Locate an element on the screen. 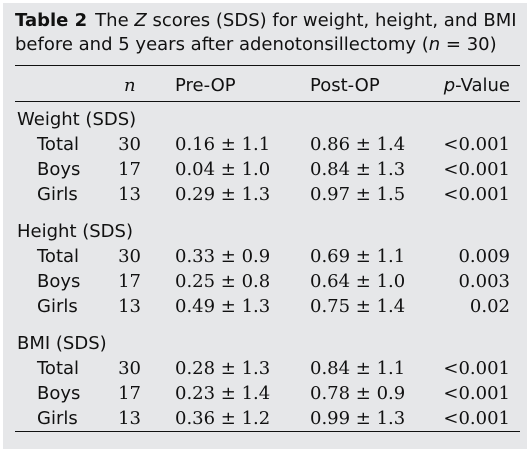  cell-post-op: 0.69 ± 1.1 is located at coordinates (358, 256).